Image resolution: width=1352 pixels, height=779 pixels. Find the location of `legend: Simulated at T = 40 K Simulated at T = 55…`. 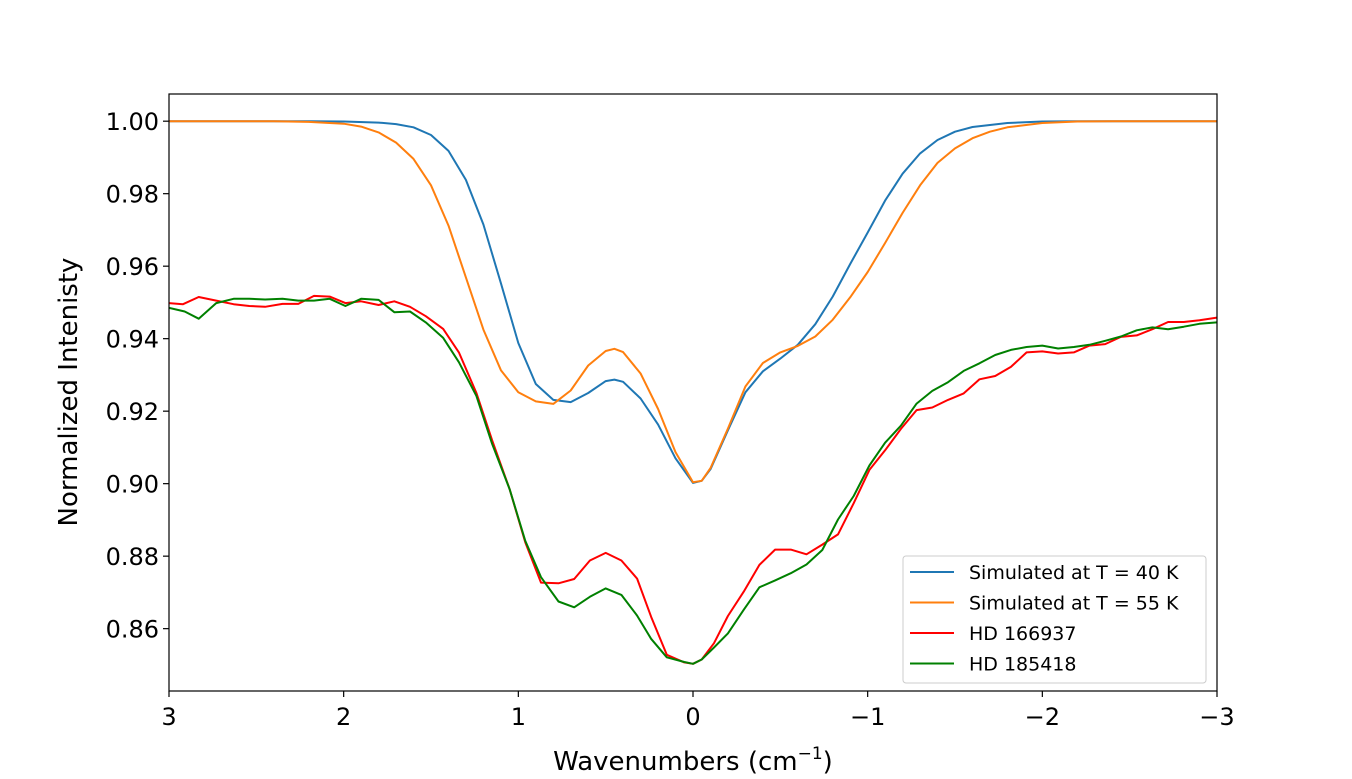

legend: Simulated at T = 40 K Simulated at T = 55… is located at coordinates (1054, 619).